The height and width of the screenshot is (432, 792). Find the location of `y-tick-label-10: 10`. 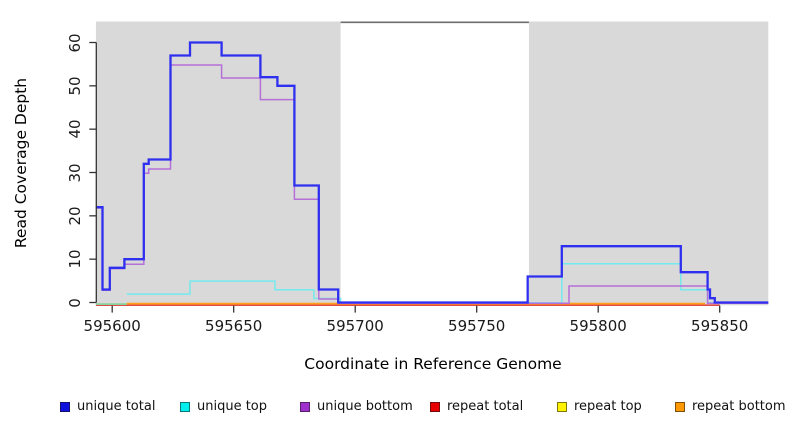

y-tick-label-10: 10 is located at coordinates (75, 259).